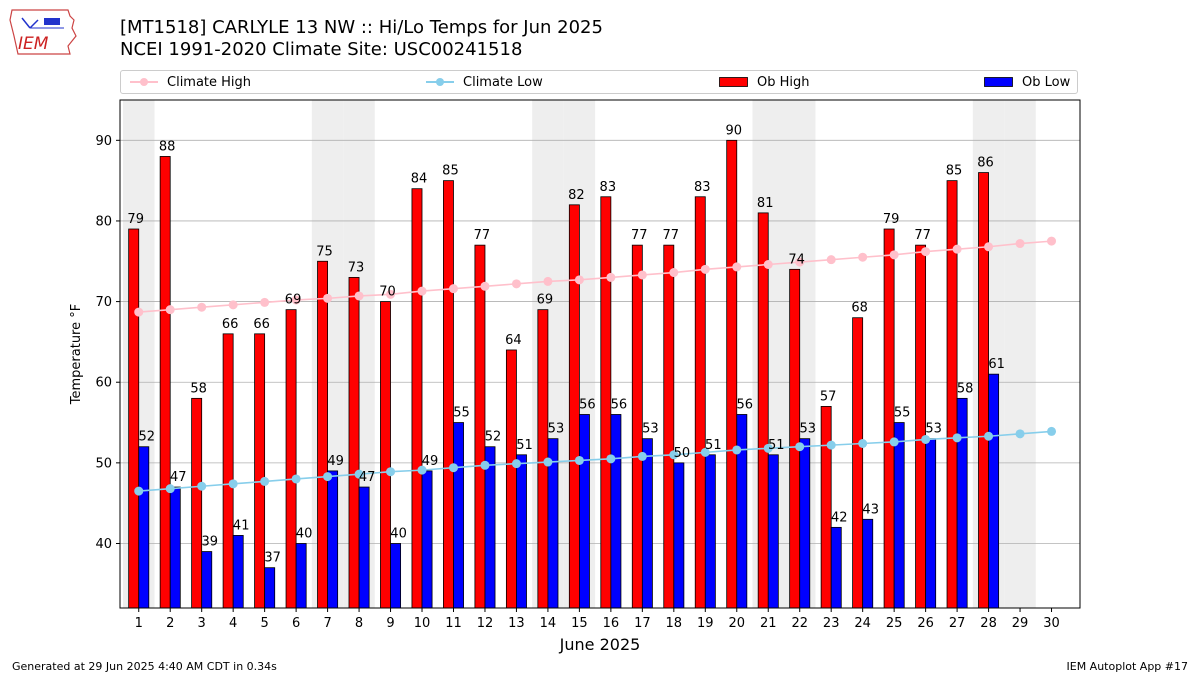  What do you see at coordinates (988, 623) in the screenshot?
I see `x-tick-label: 28` at bounding box center [988, 623].